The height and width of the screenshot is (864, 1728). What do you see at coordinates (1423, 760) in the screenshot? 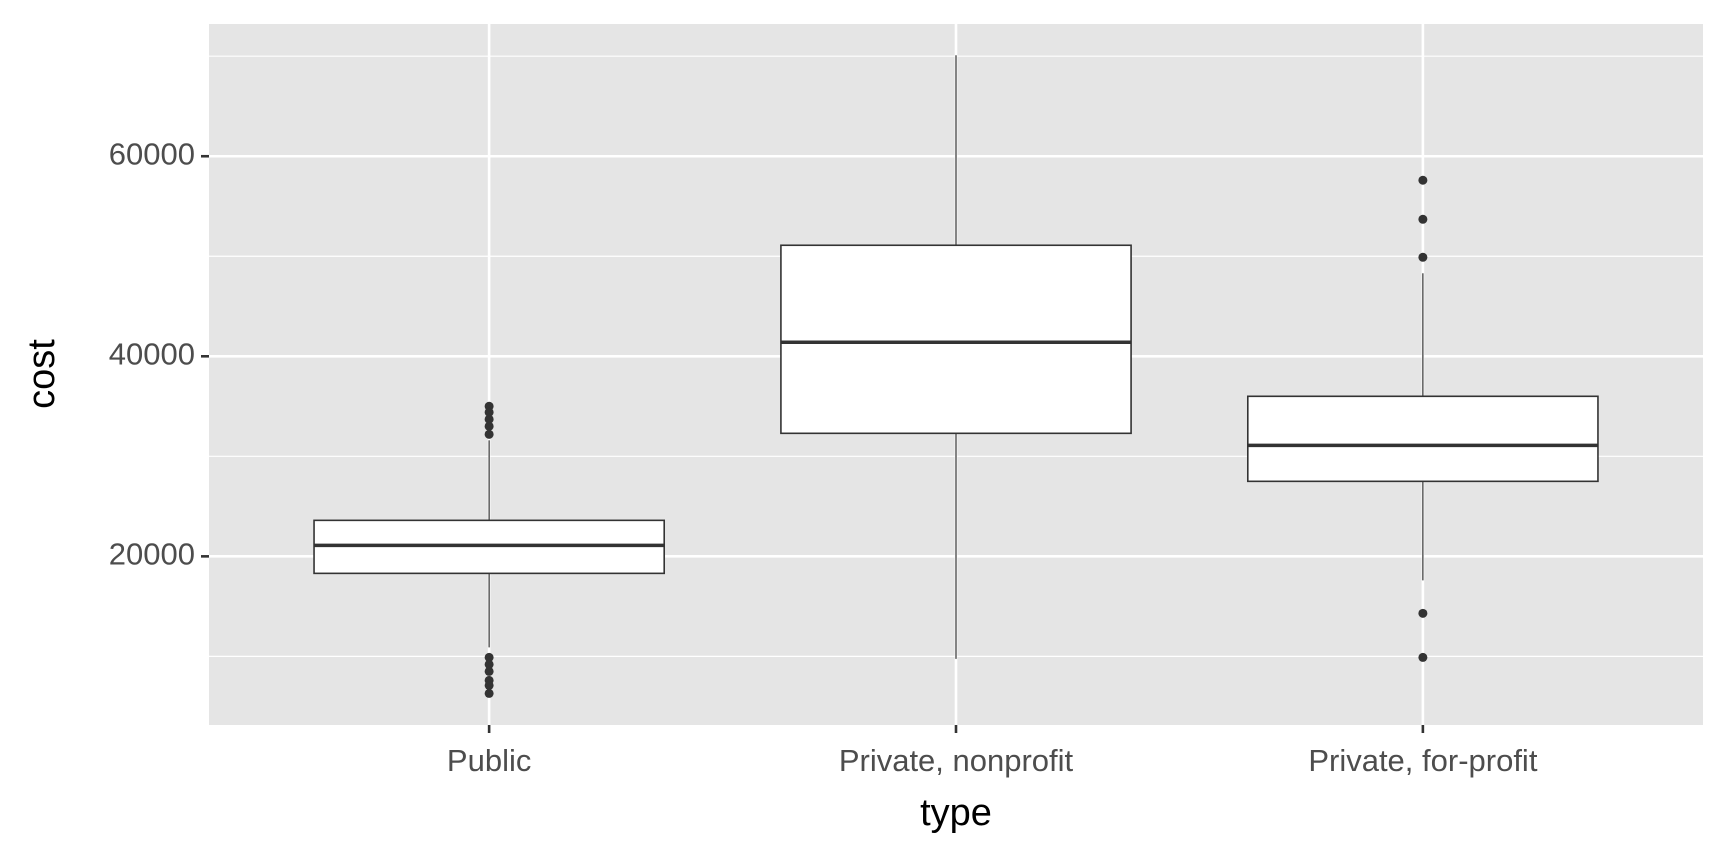
I see `x-tick-label: Private, for-profit` at bounding box center [1423, 760].